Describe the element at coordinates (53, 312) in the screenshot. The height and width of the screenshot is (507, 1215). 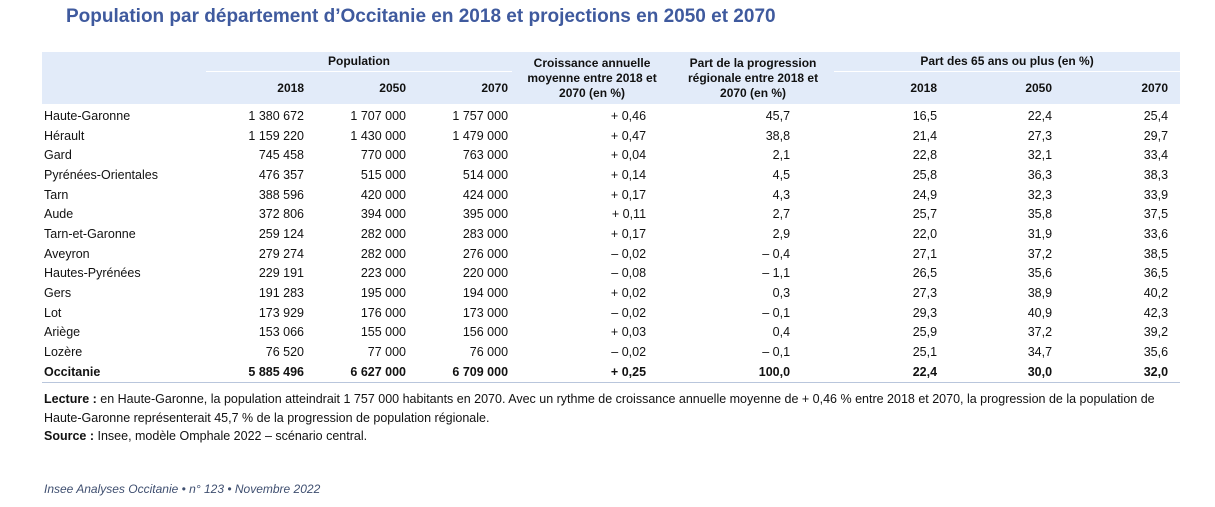
I see `cell-departement: Lot` at that location.